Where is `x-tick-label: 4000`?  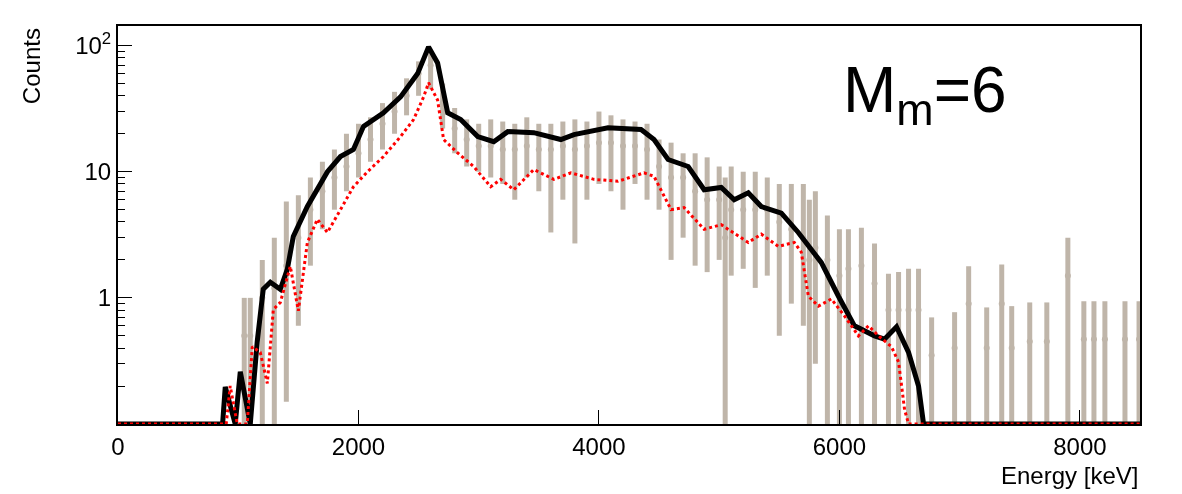
x-tick-label: 4000 is located at coordinates (599, 446).